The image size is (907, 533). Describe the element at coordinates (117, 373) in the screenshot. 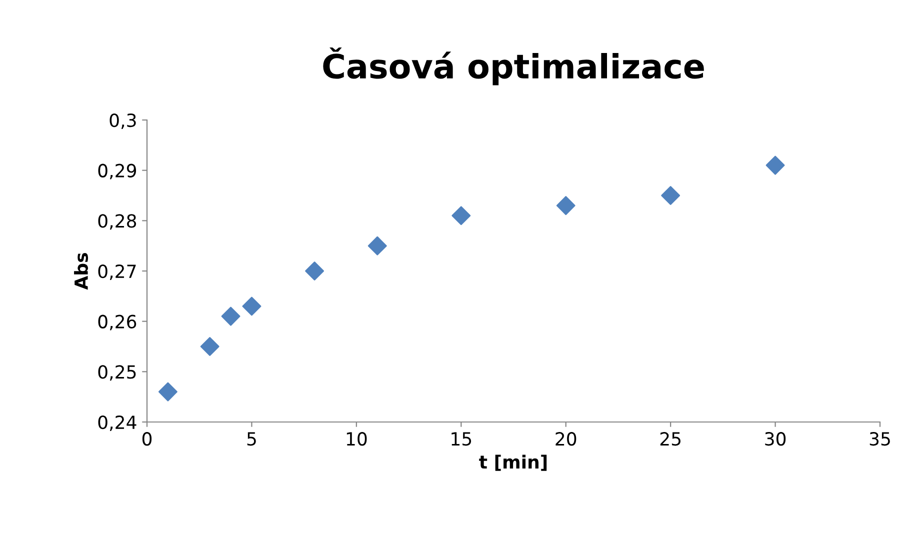

I see `y-tick-label: 0,25` at that location.